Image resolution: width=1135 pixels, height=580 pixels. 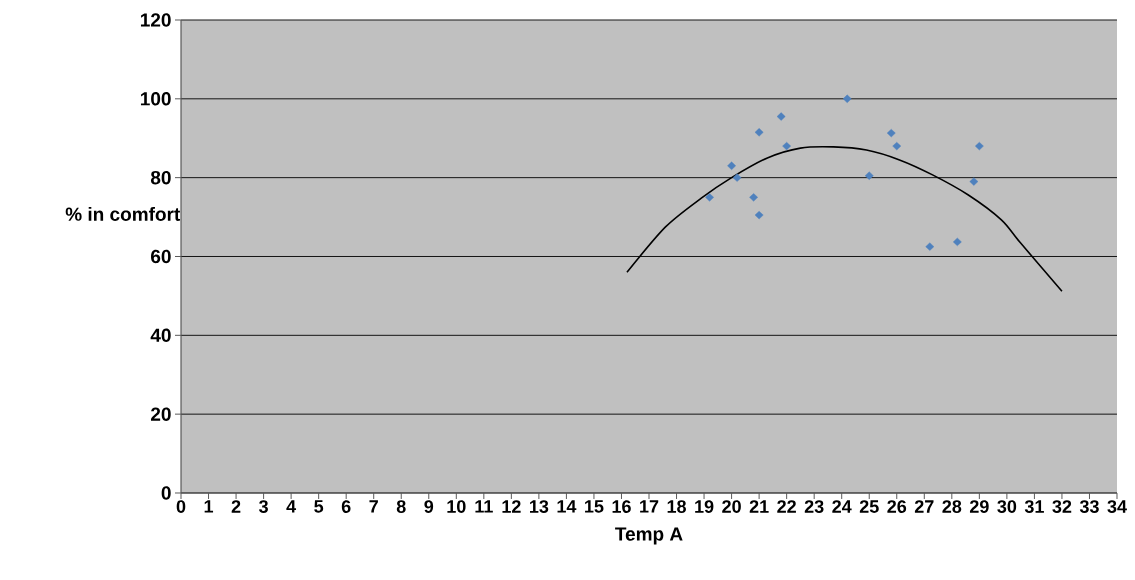 What do you see at coordinates (484, 506) in the screenshot?
I see `x-tick-label: 11` at bounding box center [484, 506].